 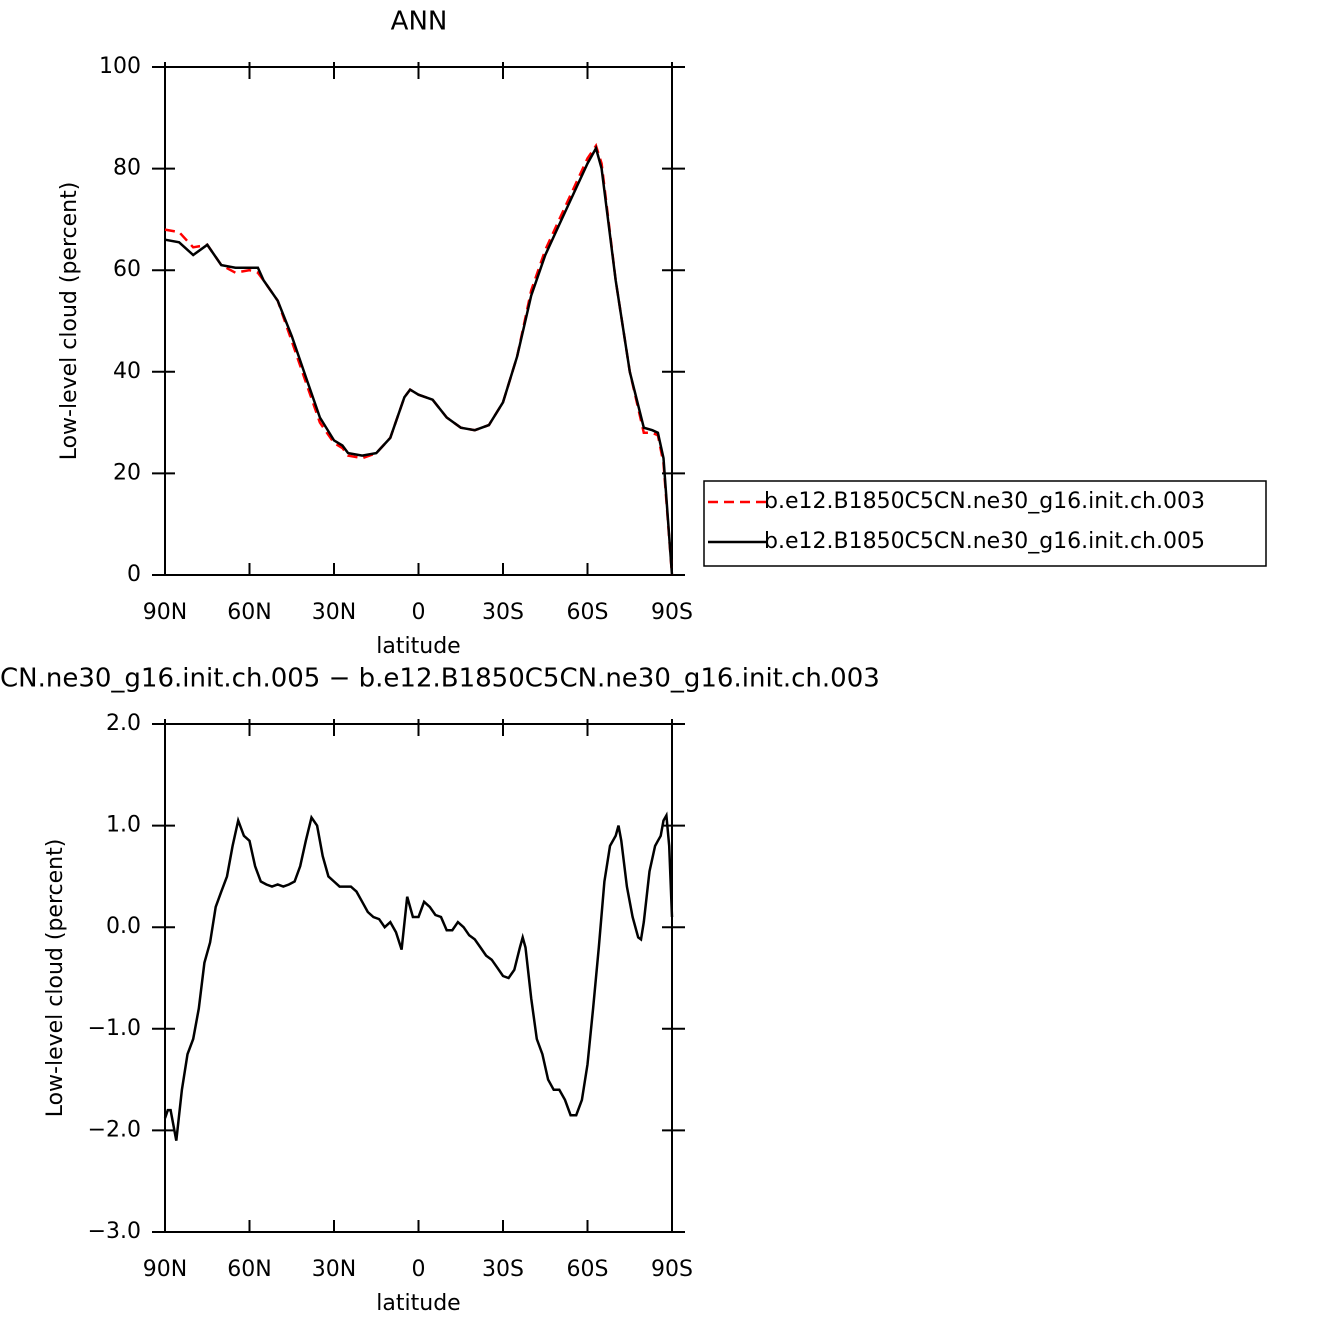 I want to click on y-tick-label: 0.0, so click(x=123, y=926).